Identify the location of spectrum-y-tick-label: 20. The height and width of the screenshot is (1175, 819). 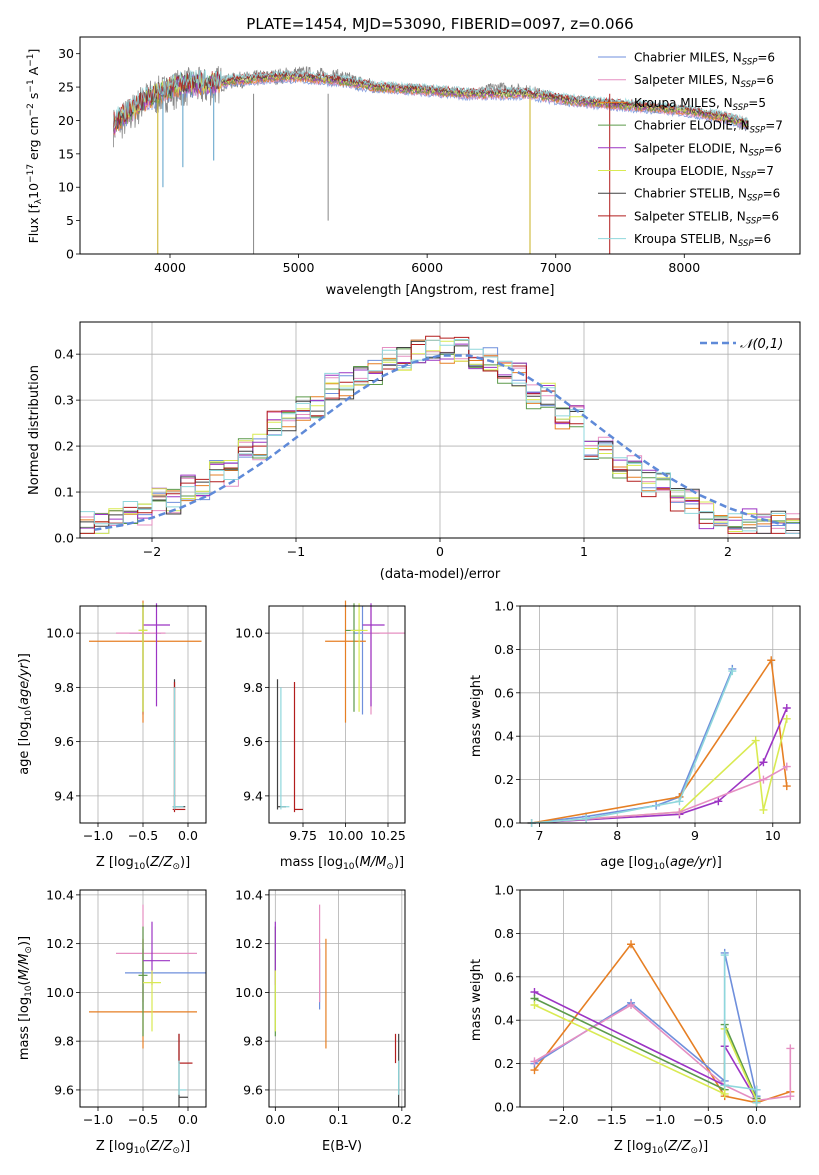
(66, 120).